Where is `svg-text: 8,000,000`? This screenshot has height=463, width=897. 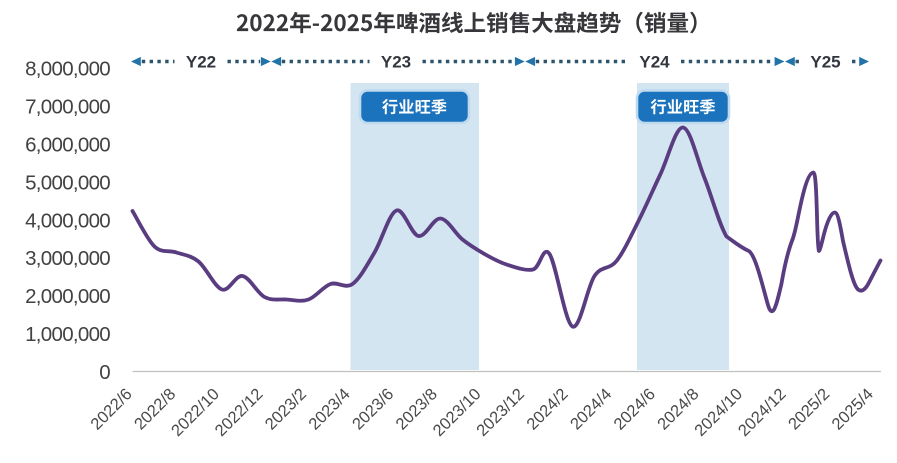 svg-text: 8,000,000 is located at coordinates (67, 69).